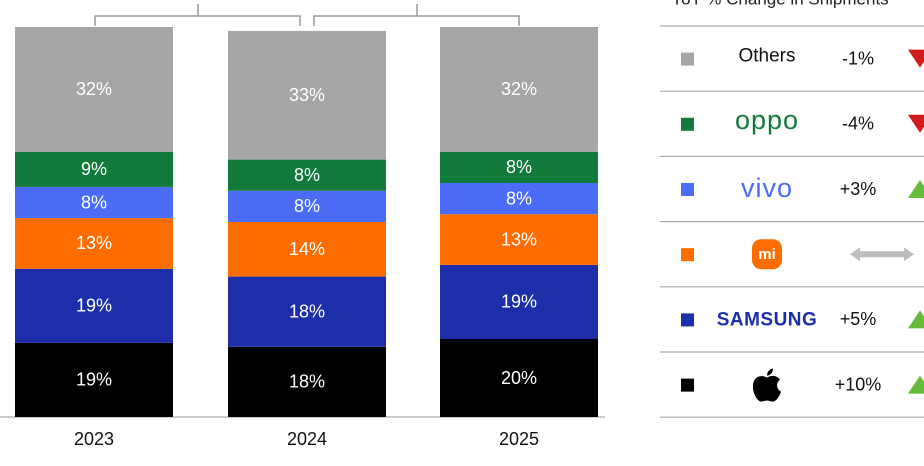  What do you see at coordinates (858, 58) in the screenshot?
I see `yoy-label: -1%` at bounding box center [858, 58].